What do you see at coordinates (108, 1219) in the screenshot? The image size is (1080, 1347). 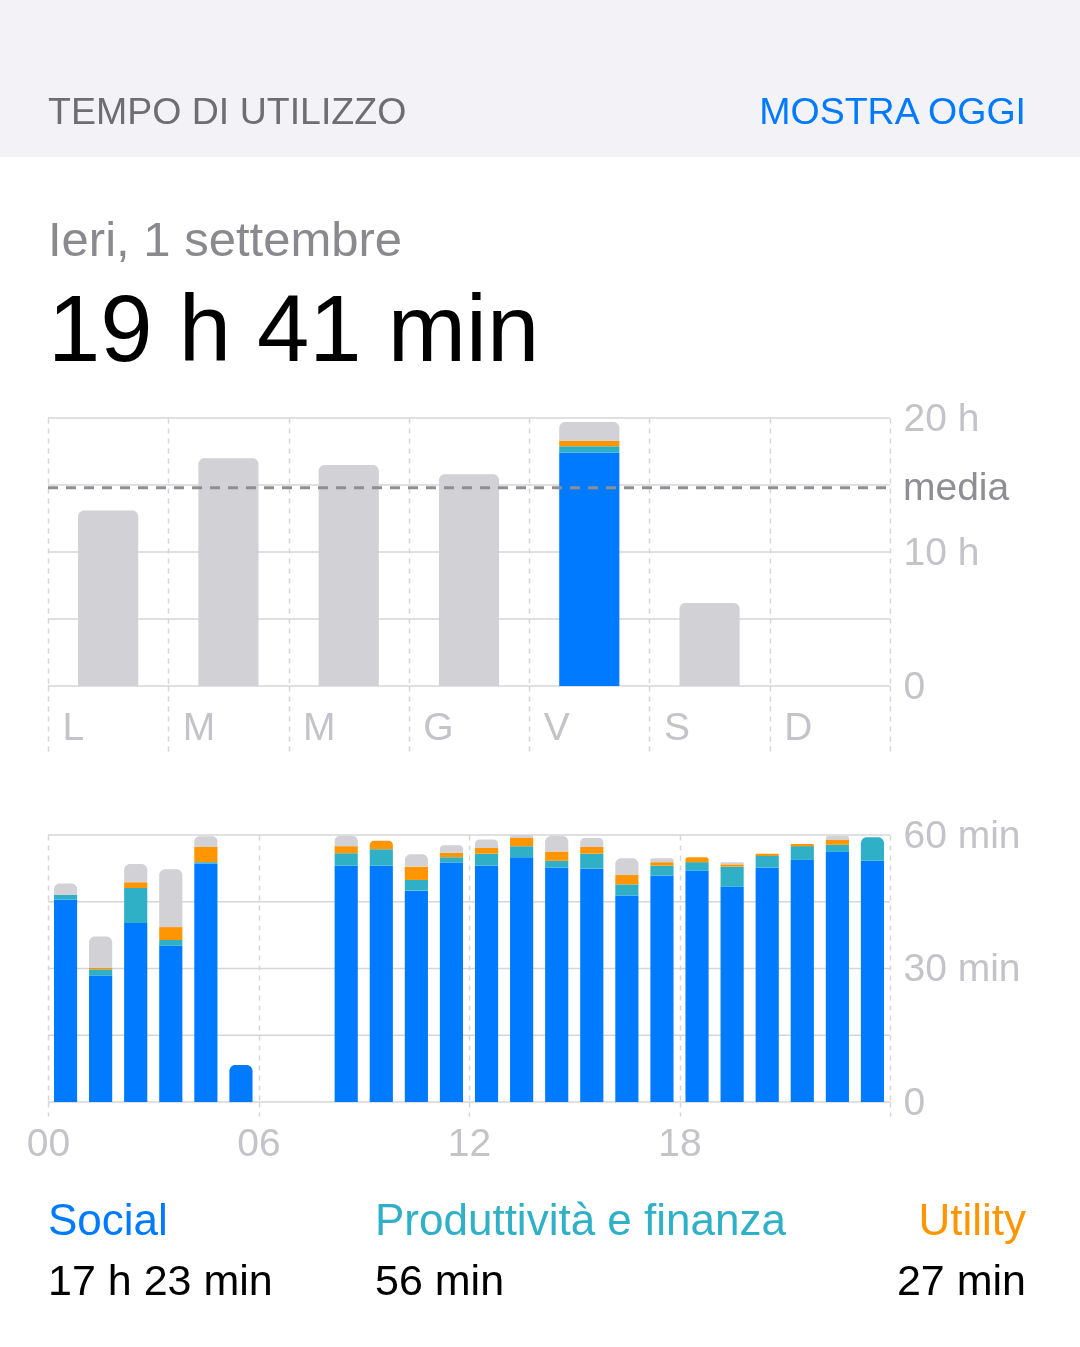 I see `text: Social` at bounding box center [108, 1219].